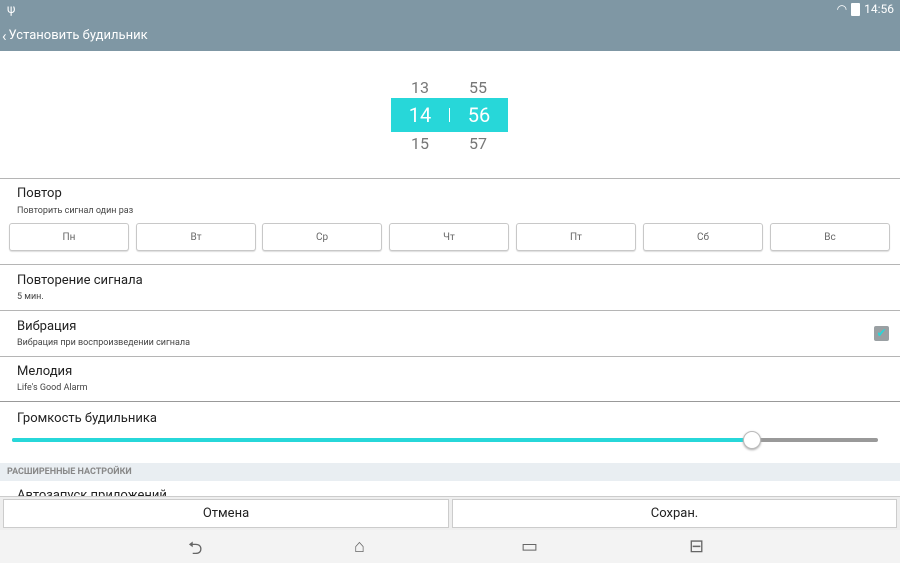 The width and height of the screenshot is (900, 566). Describe the element at coordinates (87, 418) in the screenshot. I see `volume-title: Громкость будильника` at that location.